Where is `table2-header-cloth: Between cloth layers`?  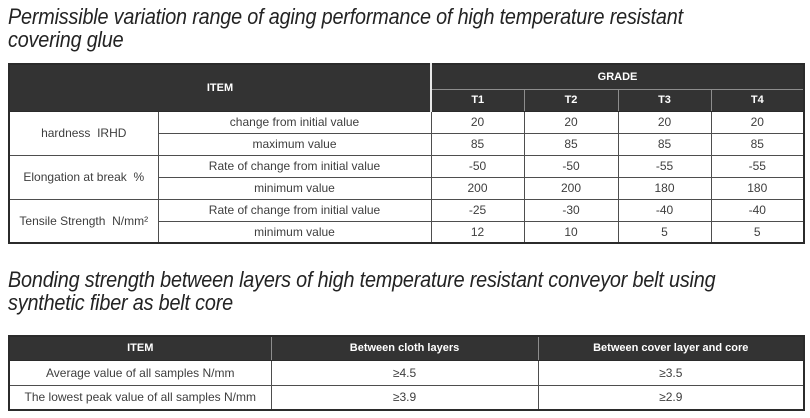
table2-header-cloth: Between cloth layers is located at coordinates (404, 348).